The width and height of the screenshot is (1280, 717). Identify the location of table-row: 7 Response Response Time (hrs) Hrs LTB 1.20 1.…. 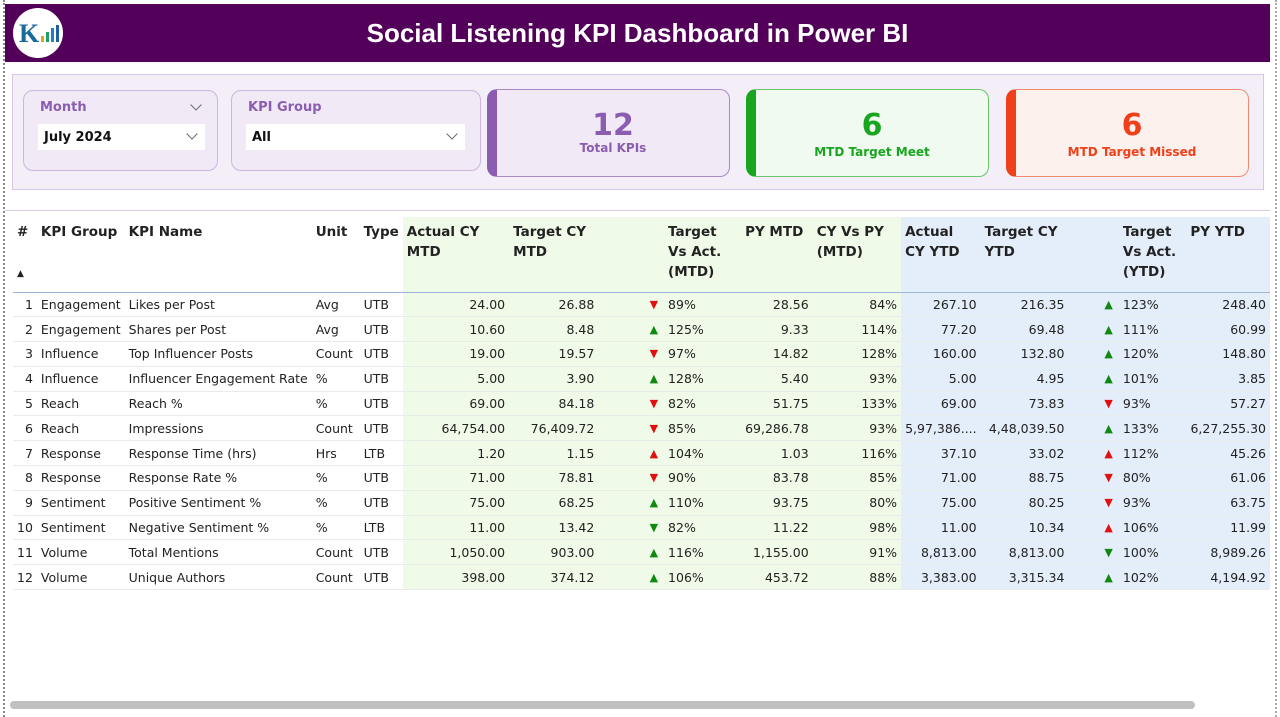
(641, 453).